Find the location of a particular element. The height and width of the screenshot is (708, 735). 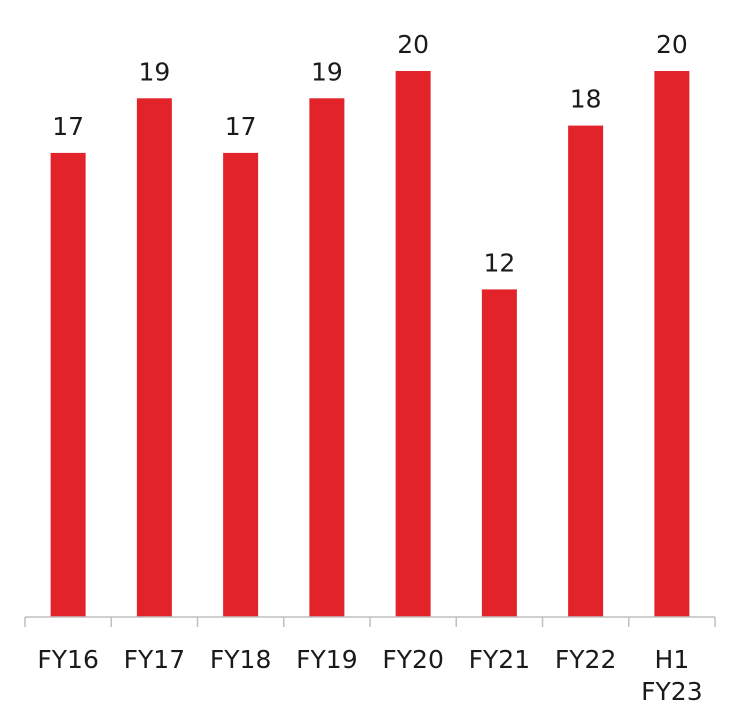

data-label: 18 is located at coordinates (586, 99).